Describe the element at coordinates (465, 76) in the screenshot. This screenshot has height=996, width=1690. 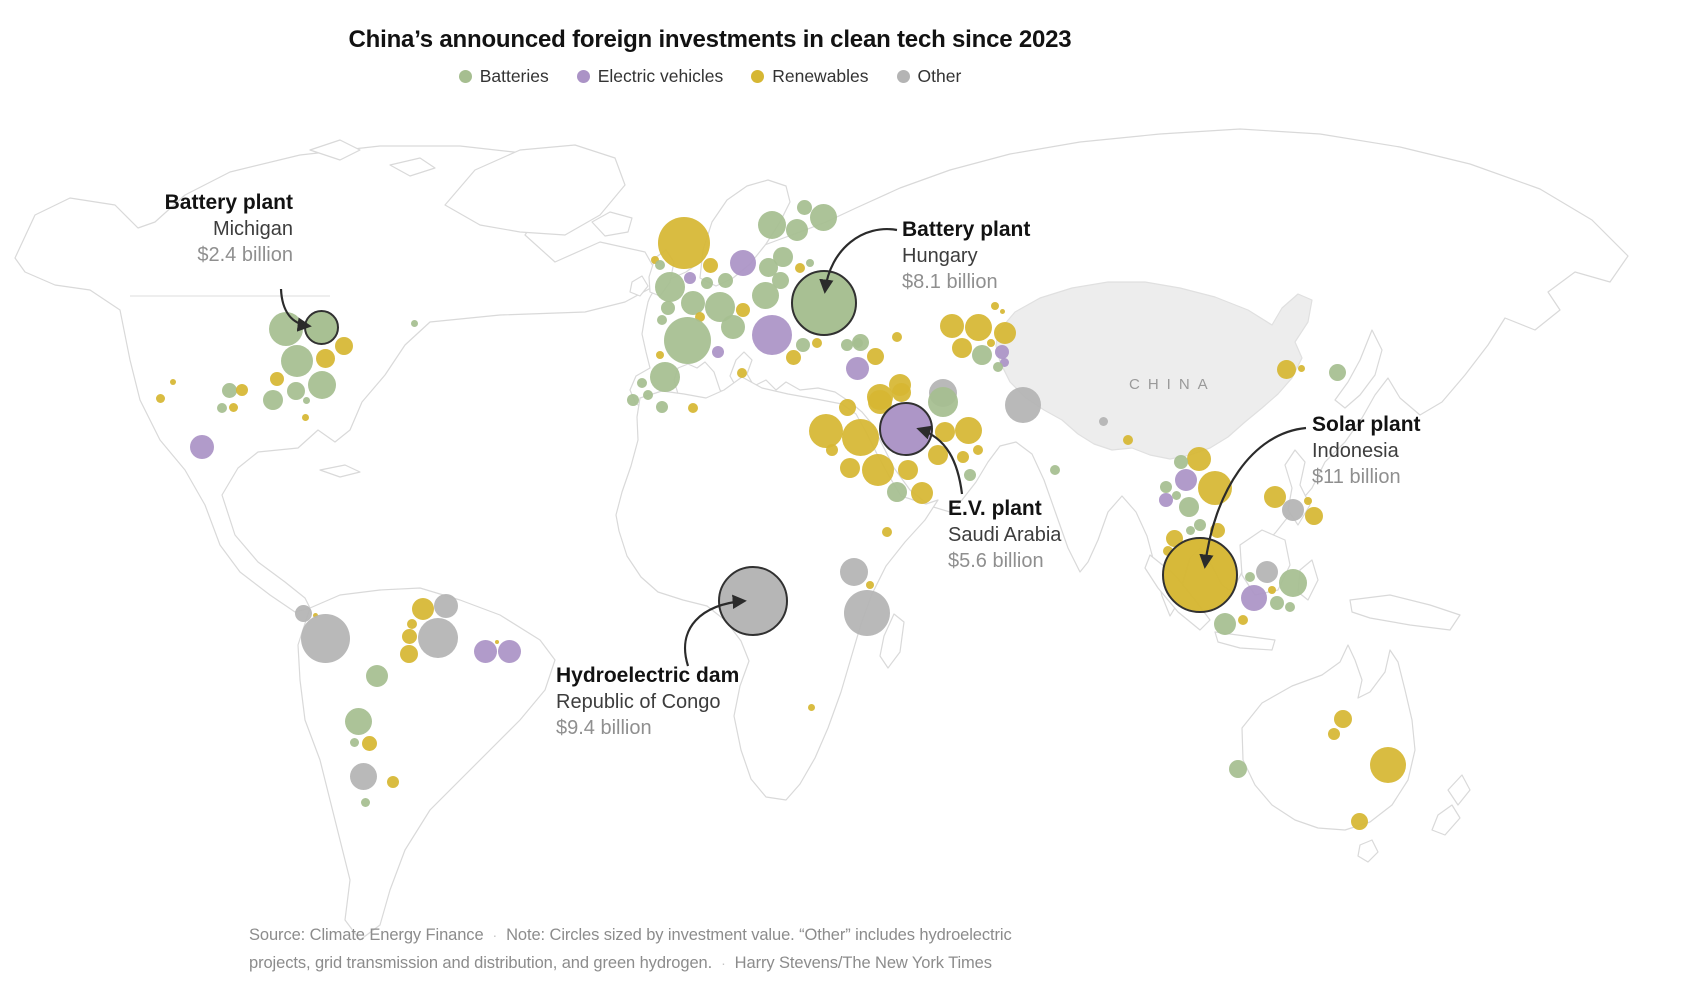
I see `batteries-dot-icon` at that location.